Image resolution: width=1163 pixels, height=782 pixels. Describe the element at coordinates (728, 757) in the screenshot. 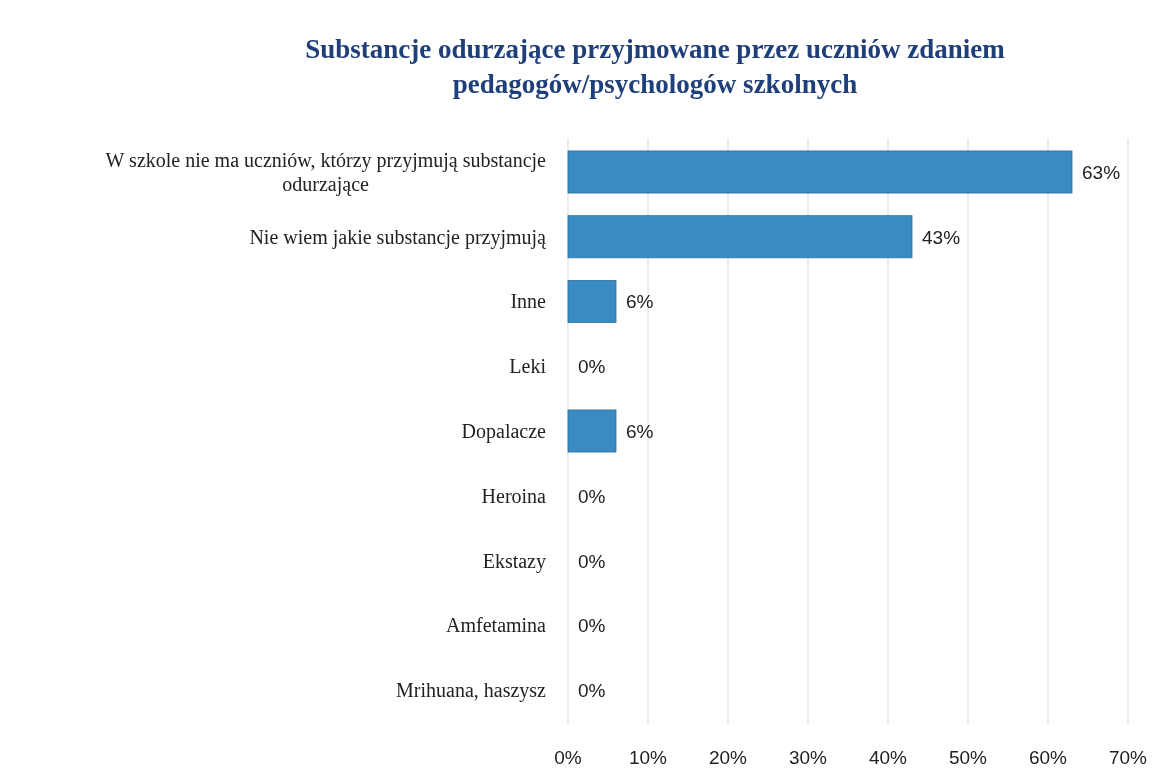

I see `x-tick-label: 20%` at that location.